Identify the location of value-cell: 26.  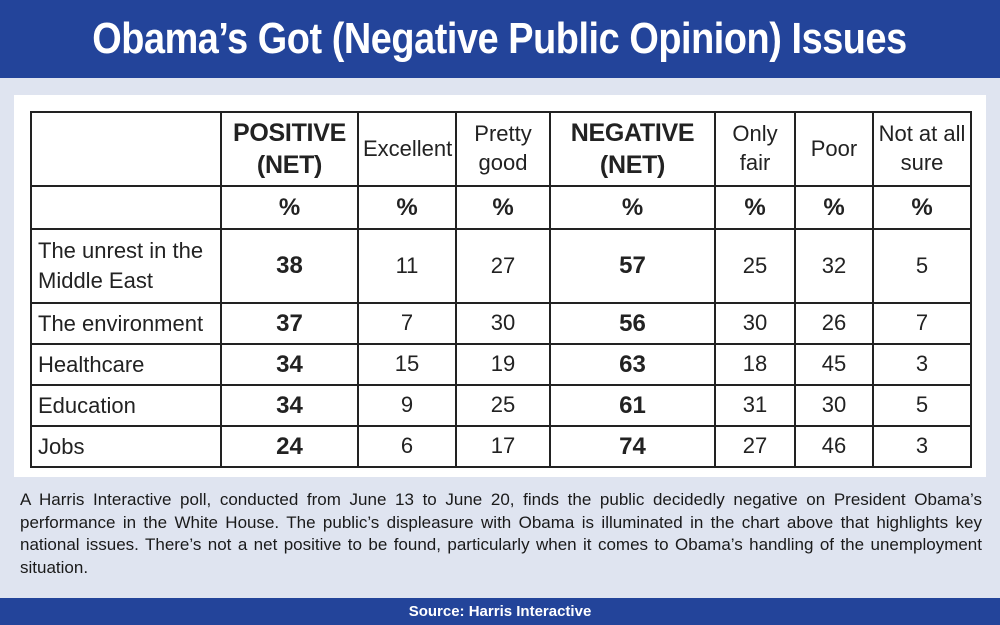
(834, 323).